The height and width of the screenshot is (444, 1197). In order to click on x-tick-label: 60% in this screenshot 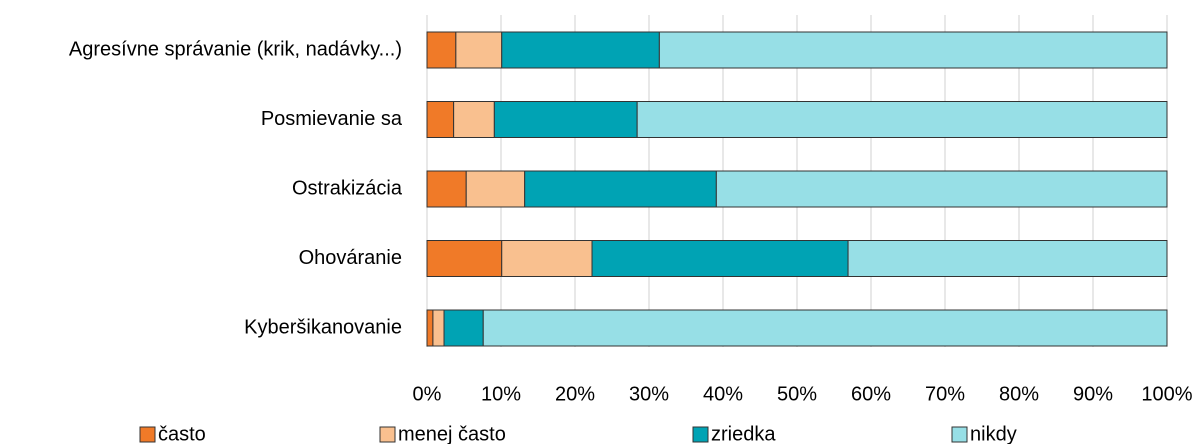, I will do `click(871, 394)`.